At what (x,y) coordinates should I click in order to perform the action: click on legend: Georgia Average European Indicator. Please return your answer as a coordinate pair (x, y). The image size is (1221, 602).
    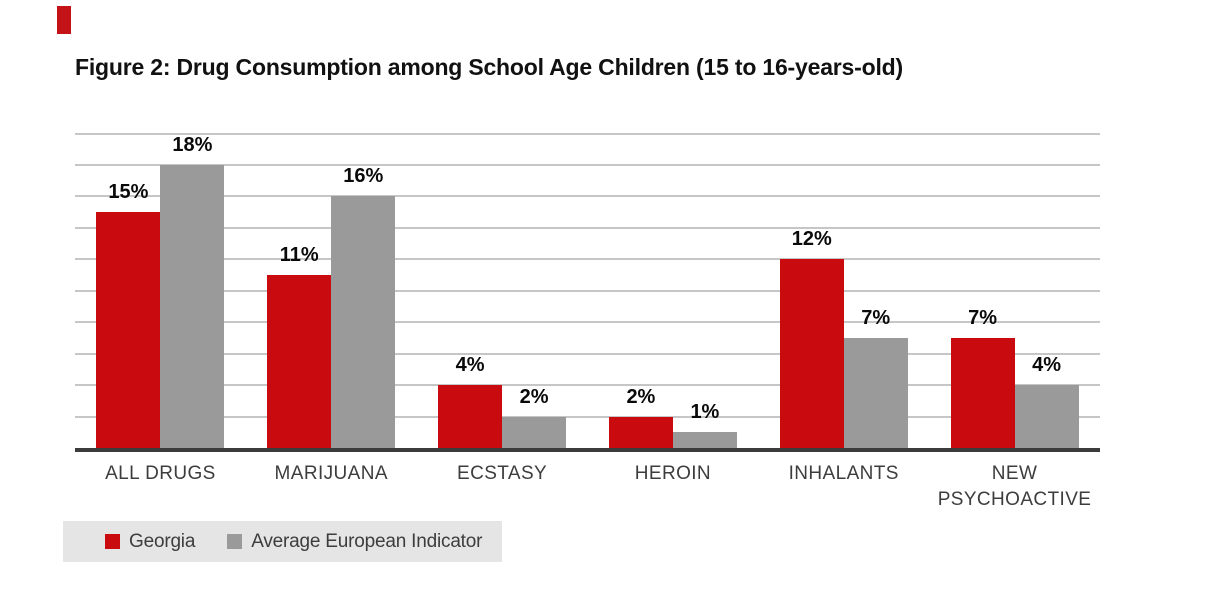
    Looking at the image, I should click on (283, 541).